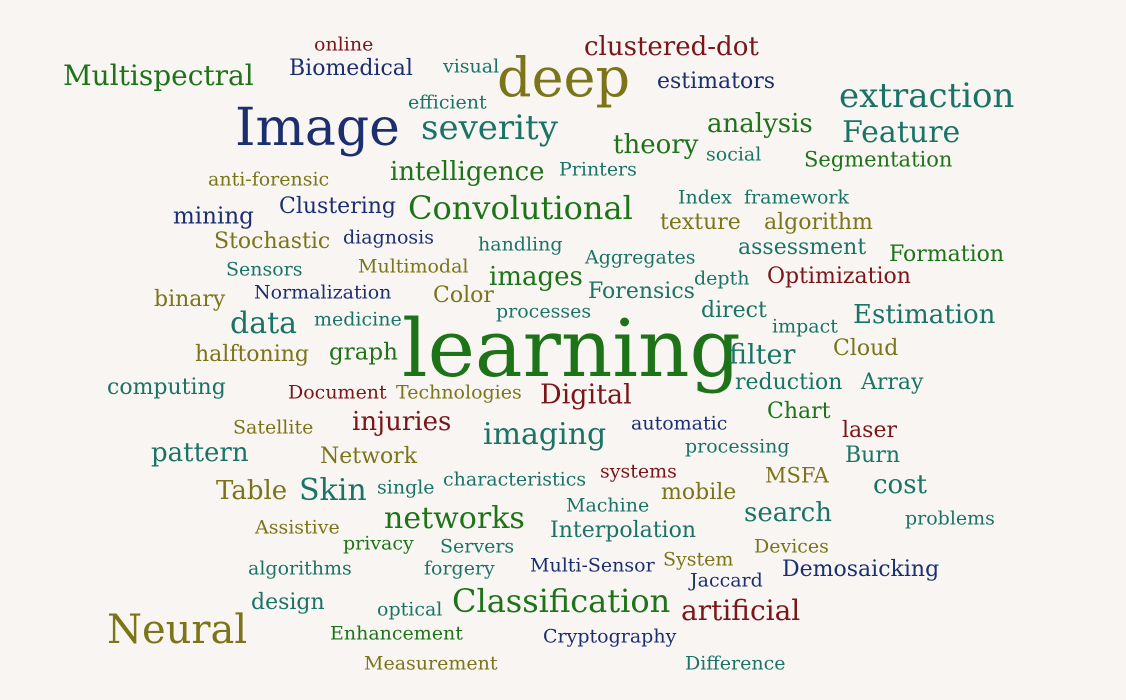 The image size is (1126, 700). I want to click on word-system: System, so click(698, 559).